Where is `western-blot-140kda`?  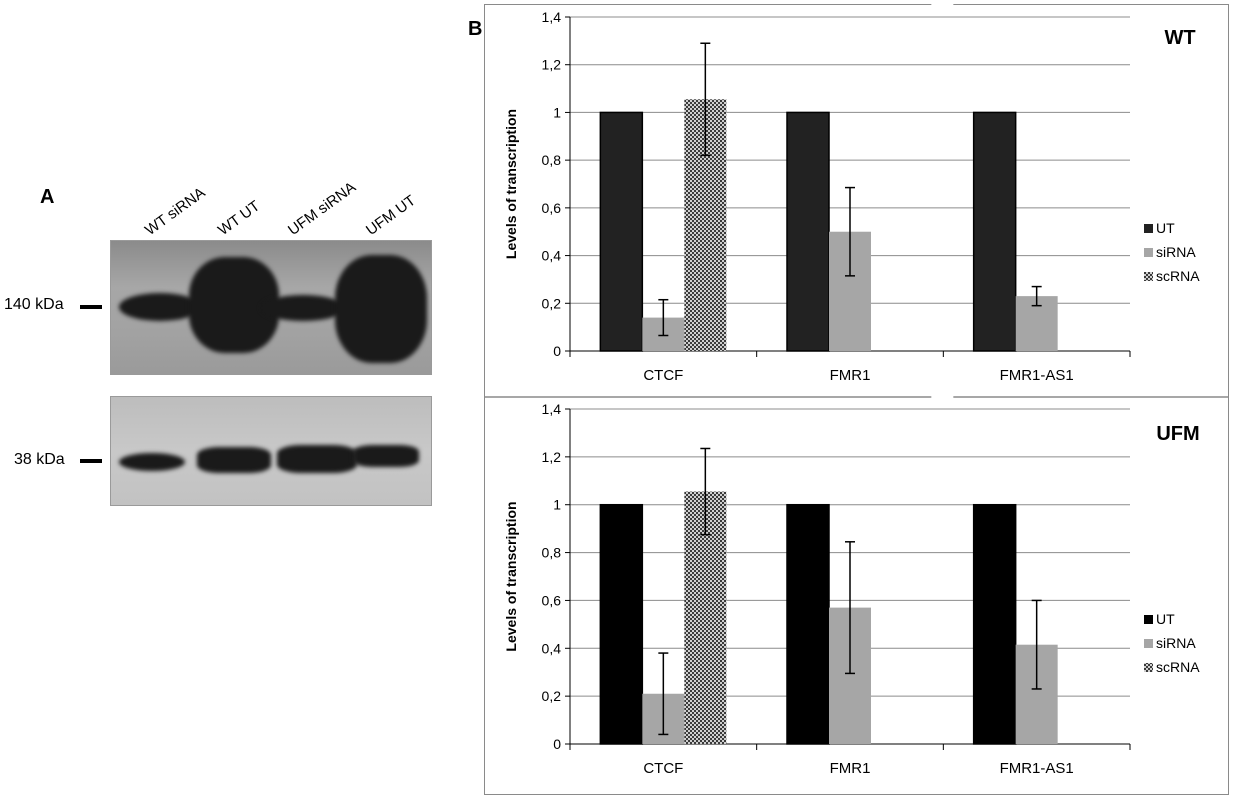 western-blot-140kda is located at coordinates (271, 307).